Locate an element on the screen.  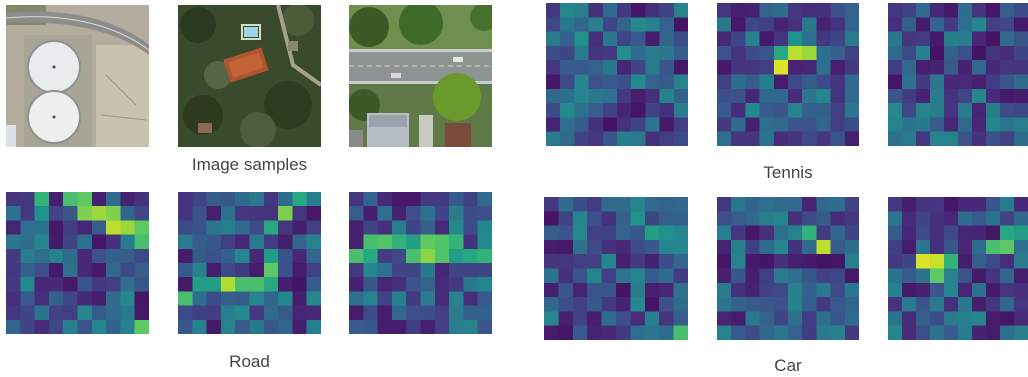
heatmap-road-2-grid is located at coordinates (249, 263).